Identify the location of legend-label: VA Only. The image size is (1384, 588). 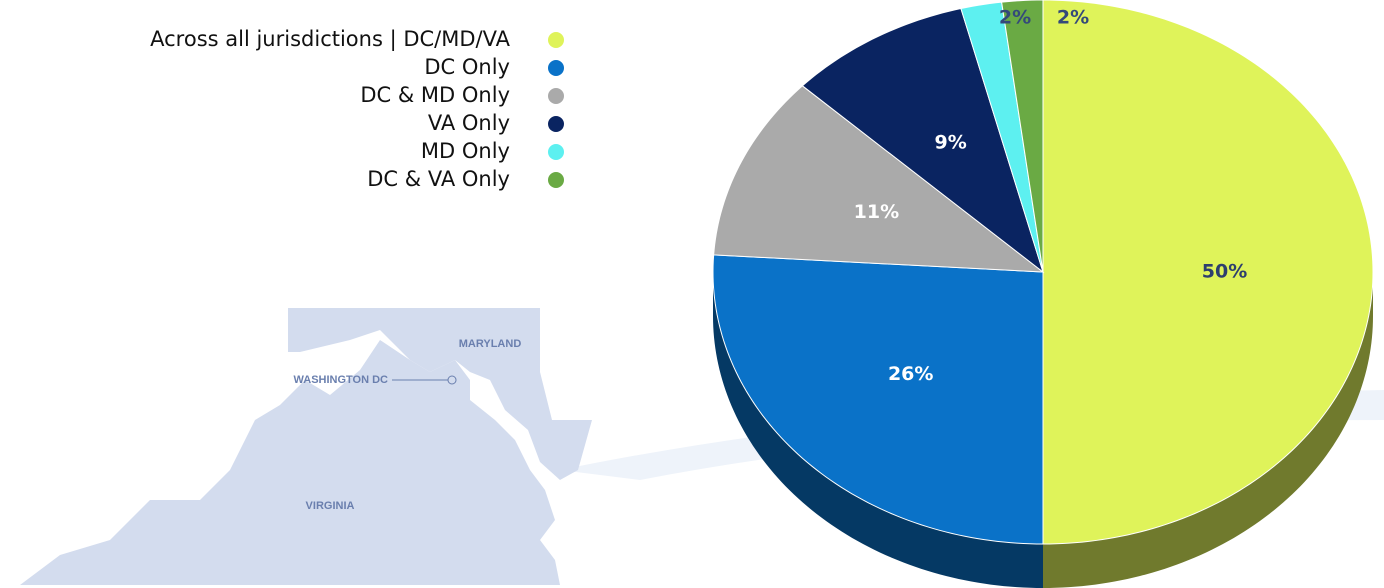
(469, 123).